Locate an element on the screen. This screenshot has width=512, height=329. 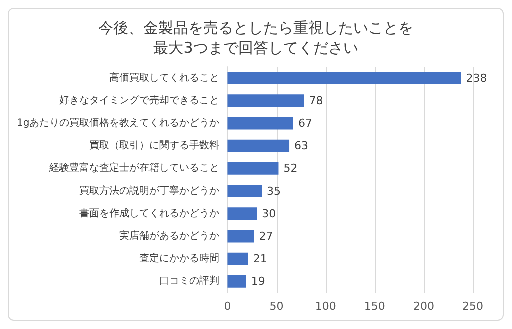
data-label: 21 is located at coordinates (260, 259).